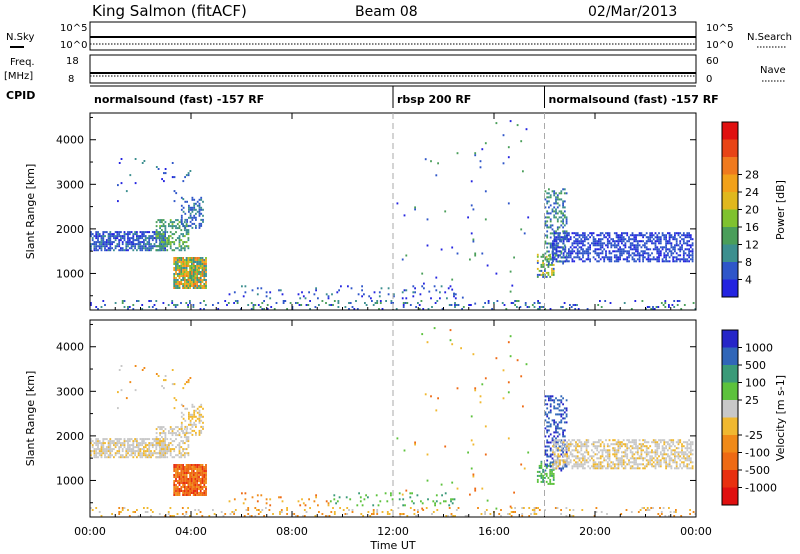 This screenshot has width=800, height=554. I want to click on power-colorbar-tick-label: 20, so click(752, 210).